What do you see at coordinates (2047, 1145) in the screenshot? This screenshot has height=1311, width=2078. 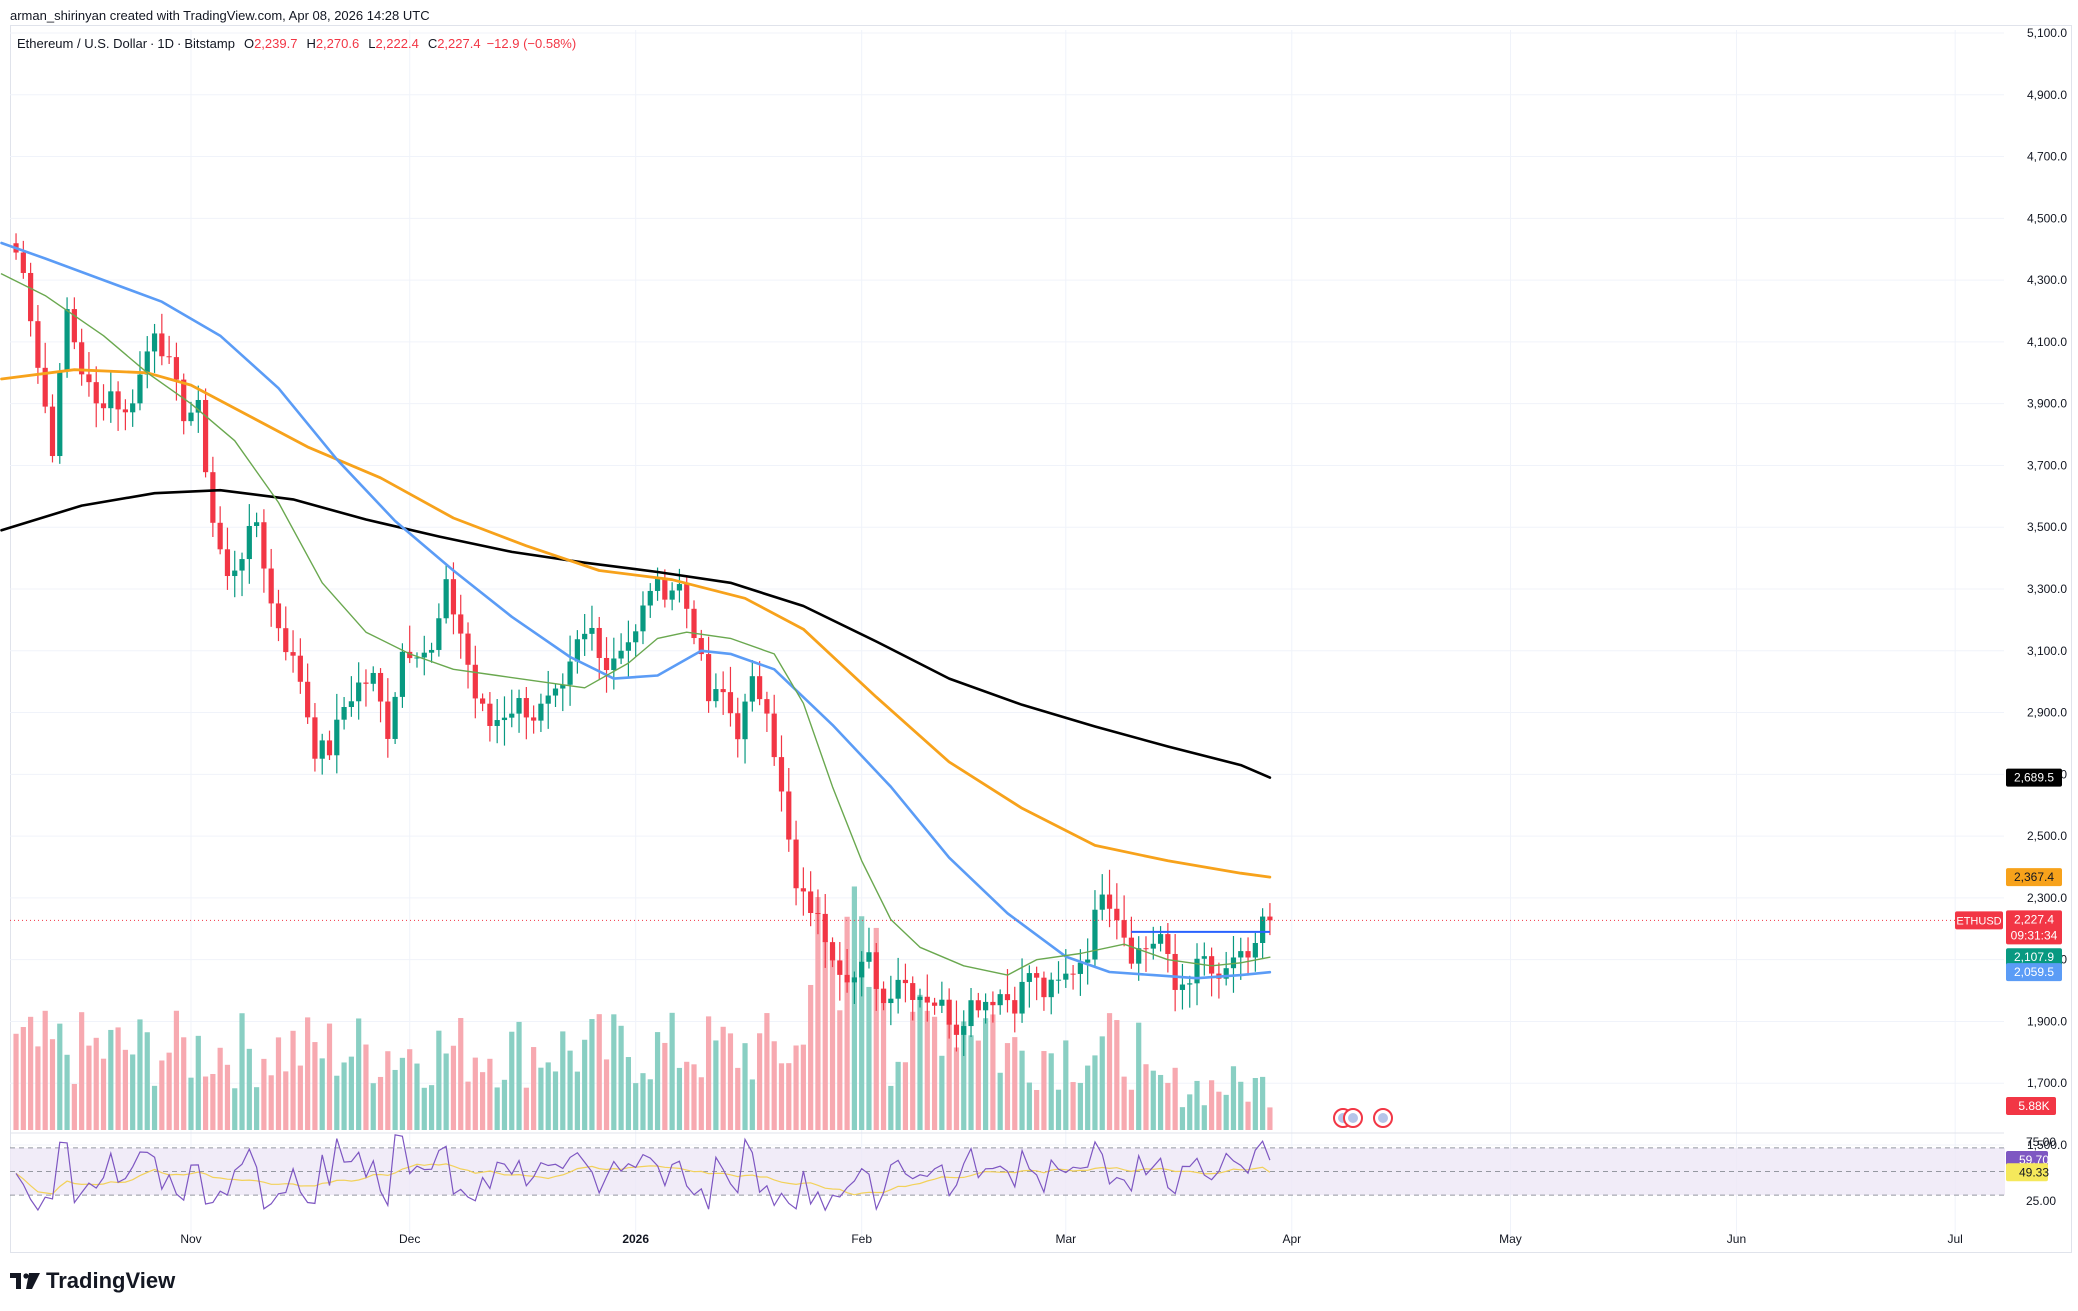 I see `price-axis-label: 1,500.0` at bounding box center [2047, 1145].